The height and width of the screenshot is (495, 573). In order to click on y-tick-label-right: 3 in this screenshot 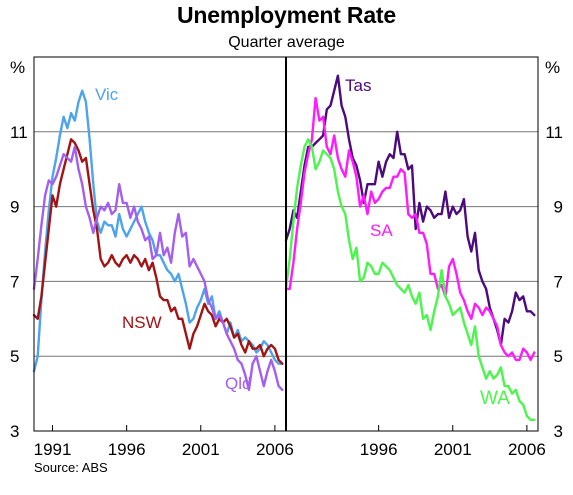, I will do `click(558, 431)`.